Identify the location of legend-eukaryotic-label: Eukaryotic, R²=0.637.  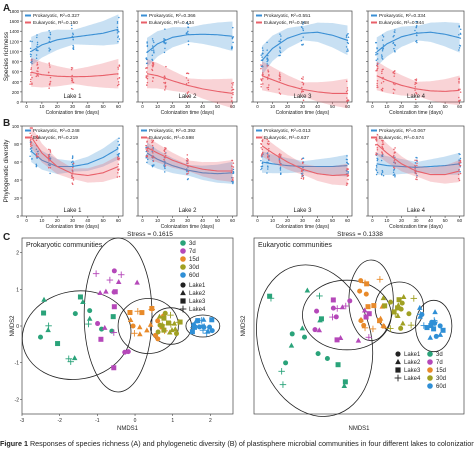
(286, 138).